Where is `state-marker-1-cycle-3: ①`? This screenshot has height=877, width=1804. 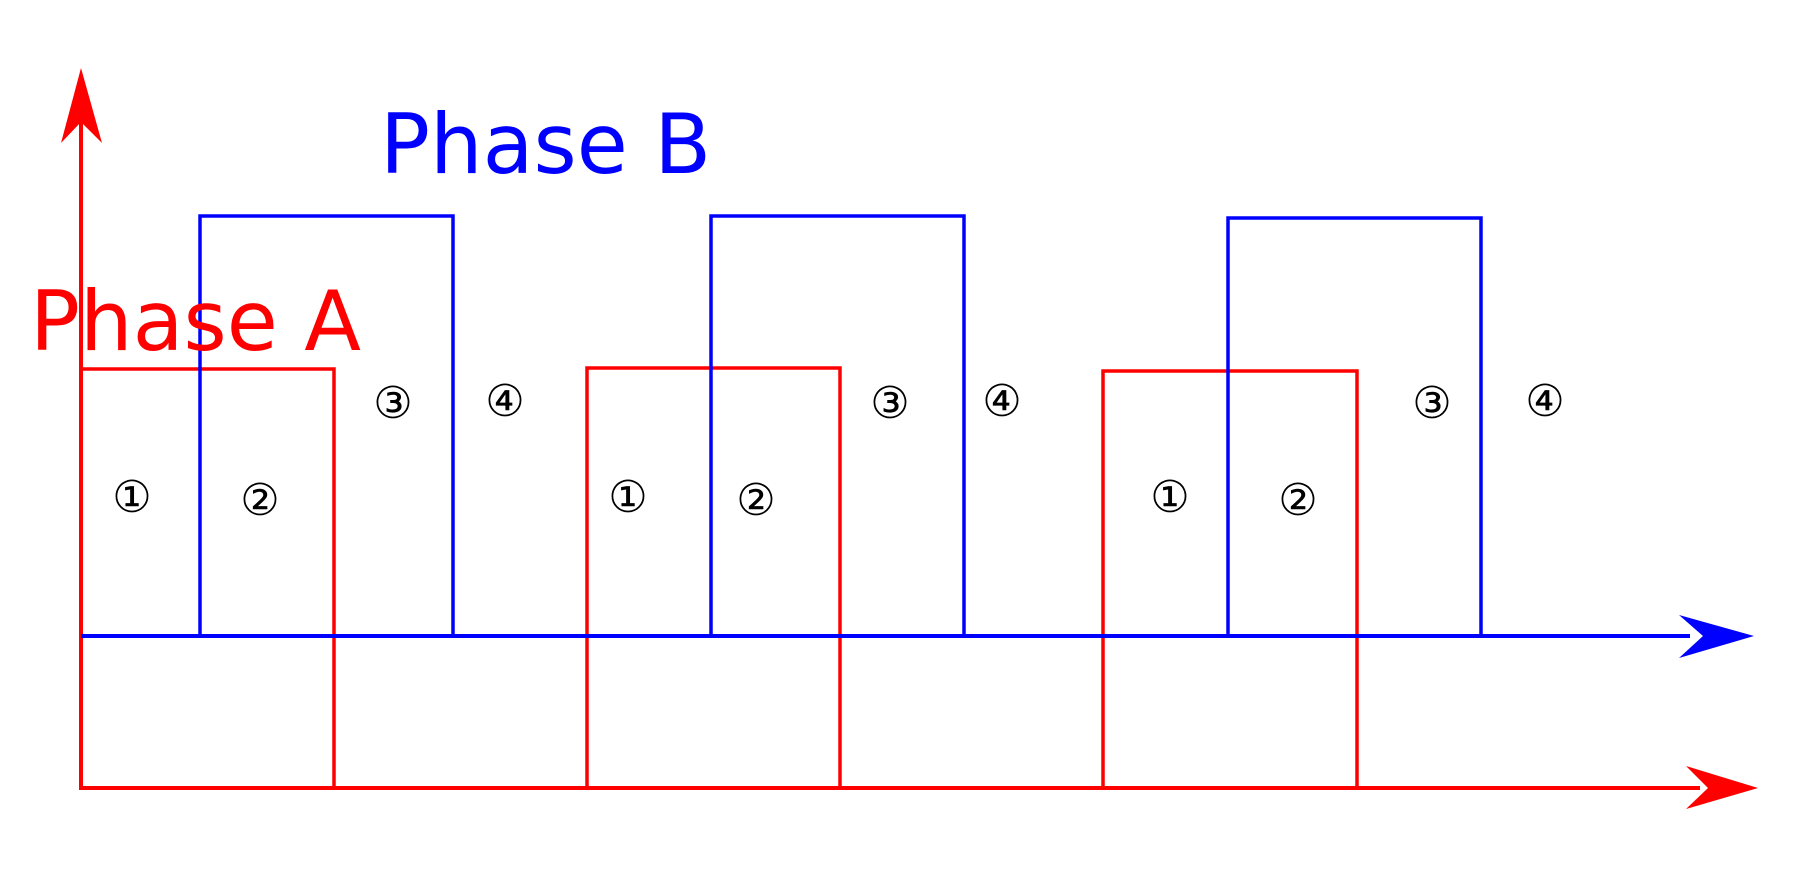 state-marker-1-cycle-3: ① is located at coordinates (1169, 497).